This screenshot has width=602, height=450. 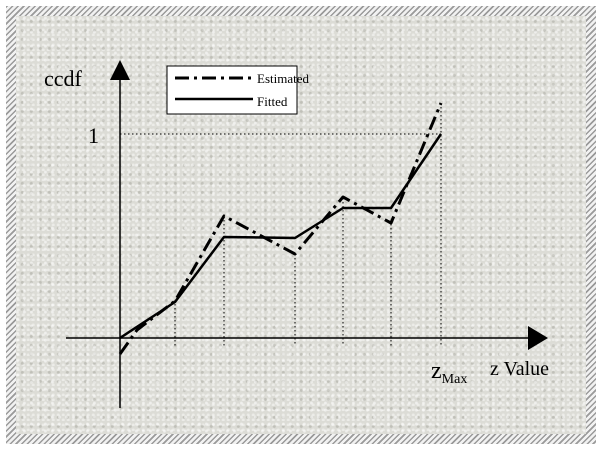 I want to click on y-axis-arrowhead, so click(x=120, y=70).